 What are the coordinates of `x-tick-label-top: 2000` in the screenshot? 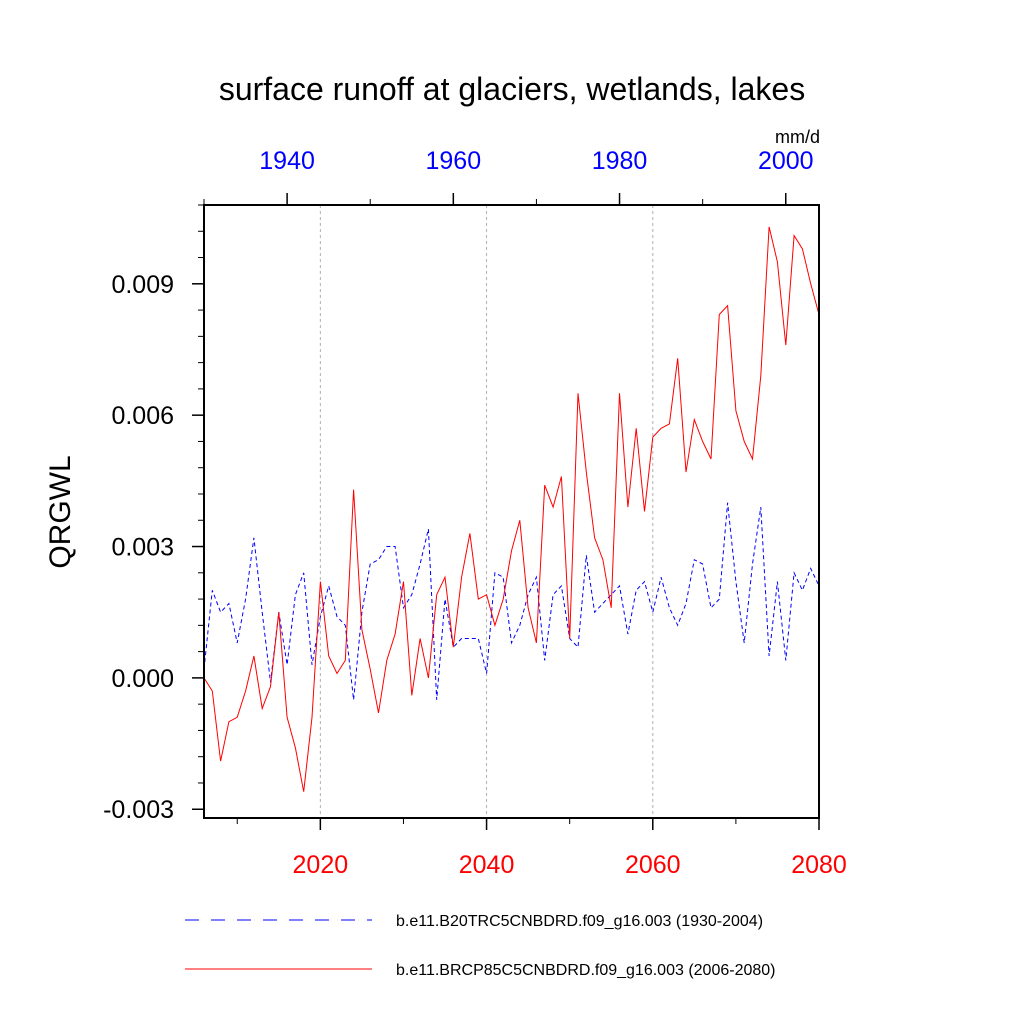 It's located at (786, 161).